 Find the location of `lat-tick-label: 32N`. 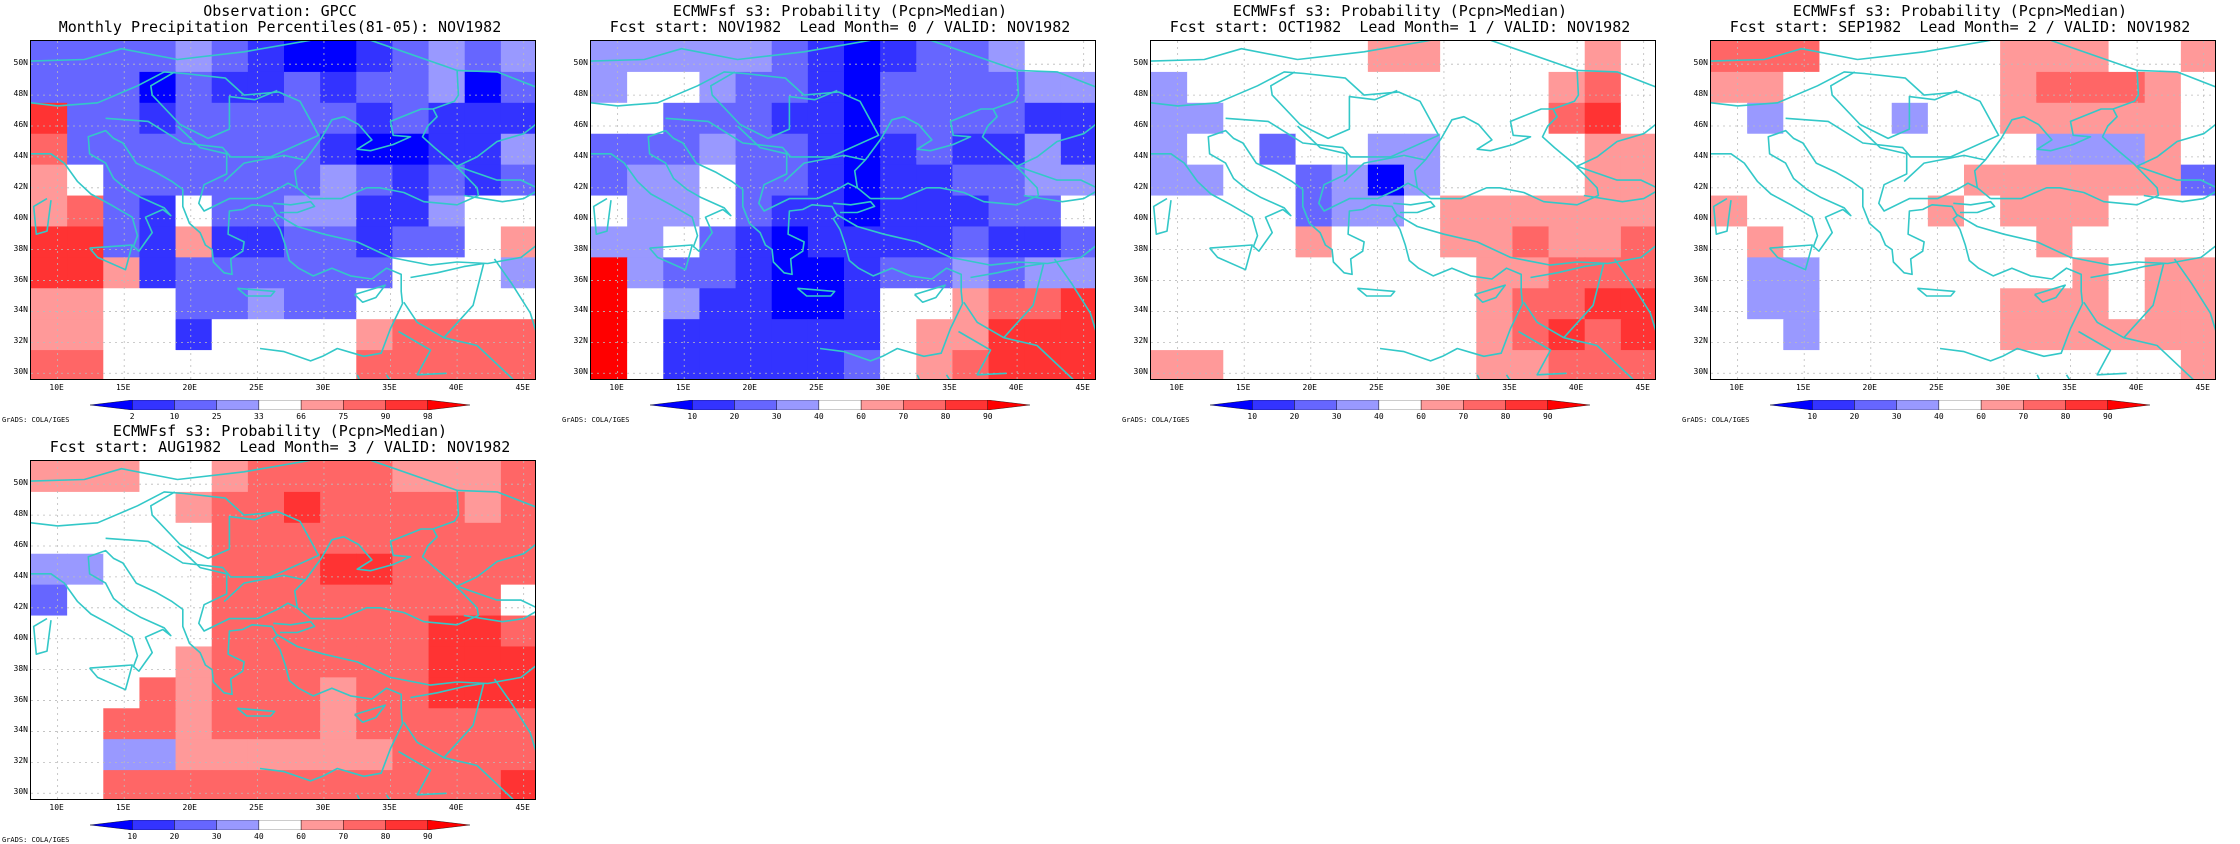

lat-tick-label: 32N is located at coordinates (580, 341).